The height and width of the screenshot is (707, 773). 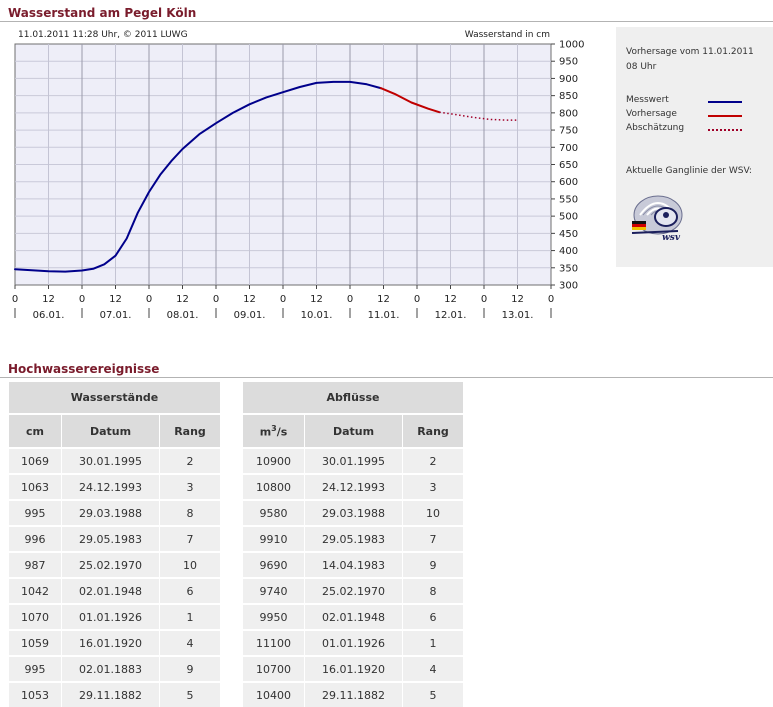 What do you see at coordinates (432, 590) in the screenshot?
I see `table-cell: 8` at bounding box center [432, 590].